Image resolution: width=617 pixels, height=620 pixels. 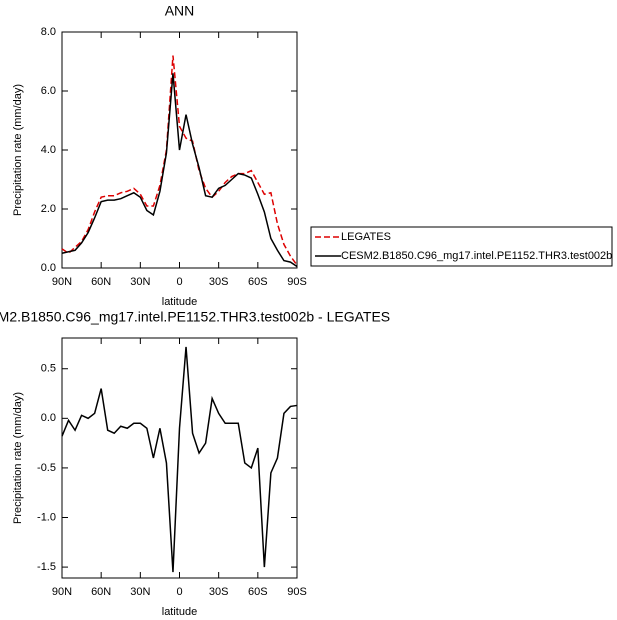 I want to click on y-tick-label: 2.0, so click(x=48, y=209).